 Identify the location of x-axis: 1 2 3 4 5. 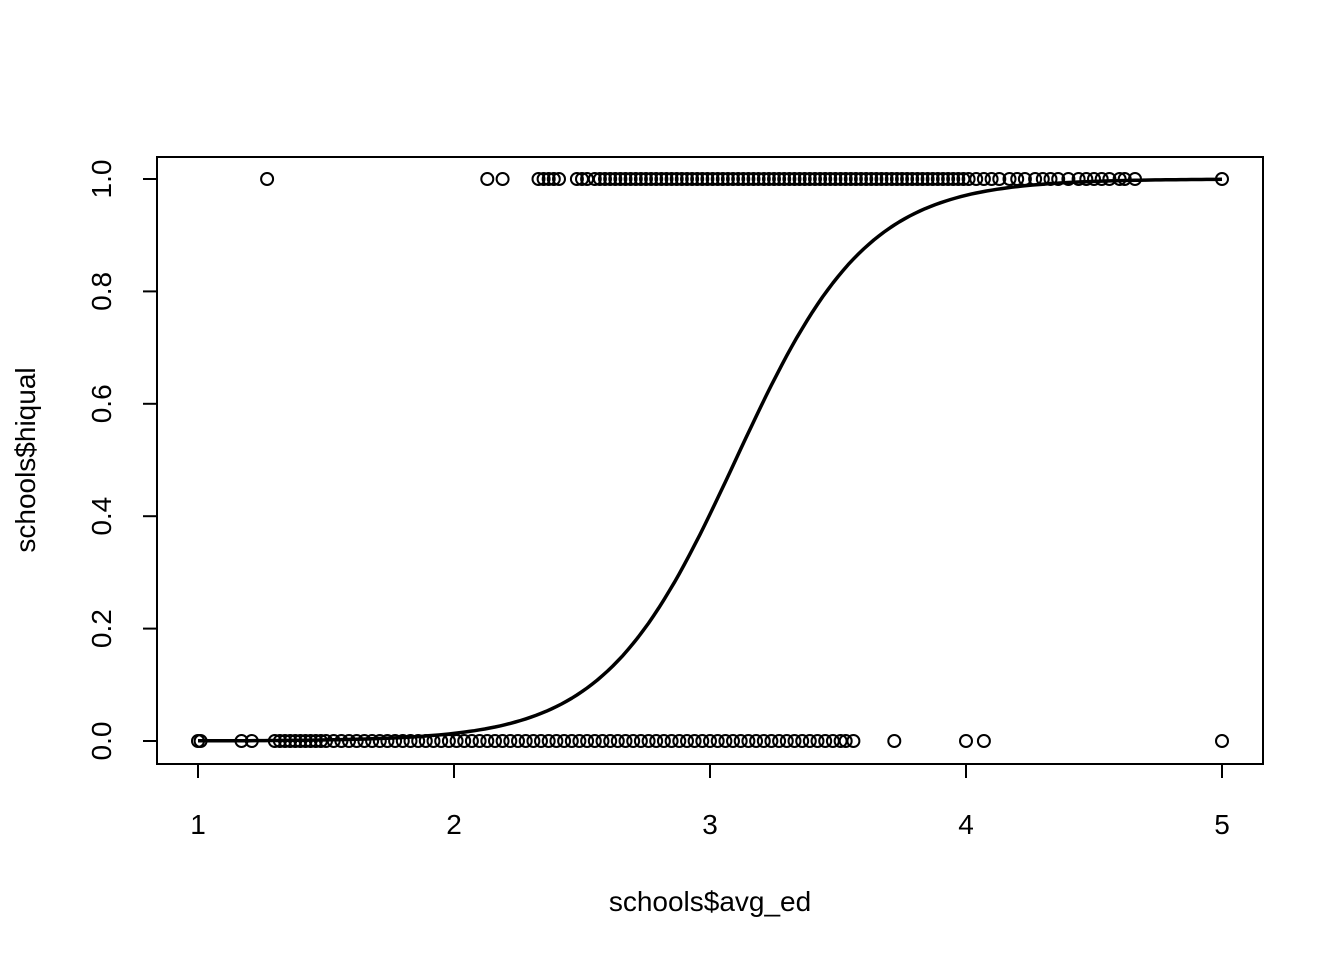
(710, 801).